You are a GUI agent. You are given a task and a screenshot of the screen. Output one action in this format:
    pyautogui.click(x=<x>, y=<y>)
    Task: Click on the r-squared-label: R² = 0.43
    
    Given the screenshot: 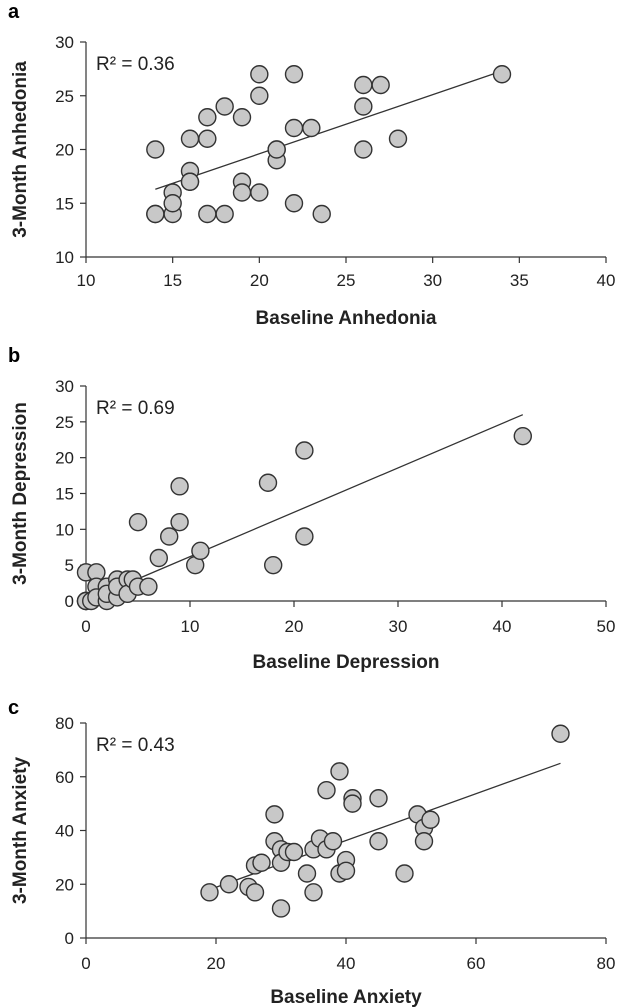 What is the action you would take?
    pyautogui.click(x=135, y=745)
    